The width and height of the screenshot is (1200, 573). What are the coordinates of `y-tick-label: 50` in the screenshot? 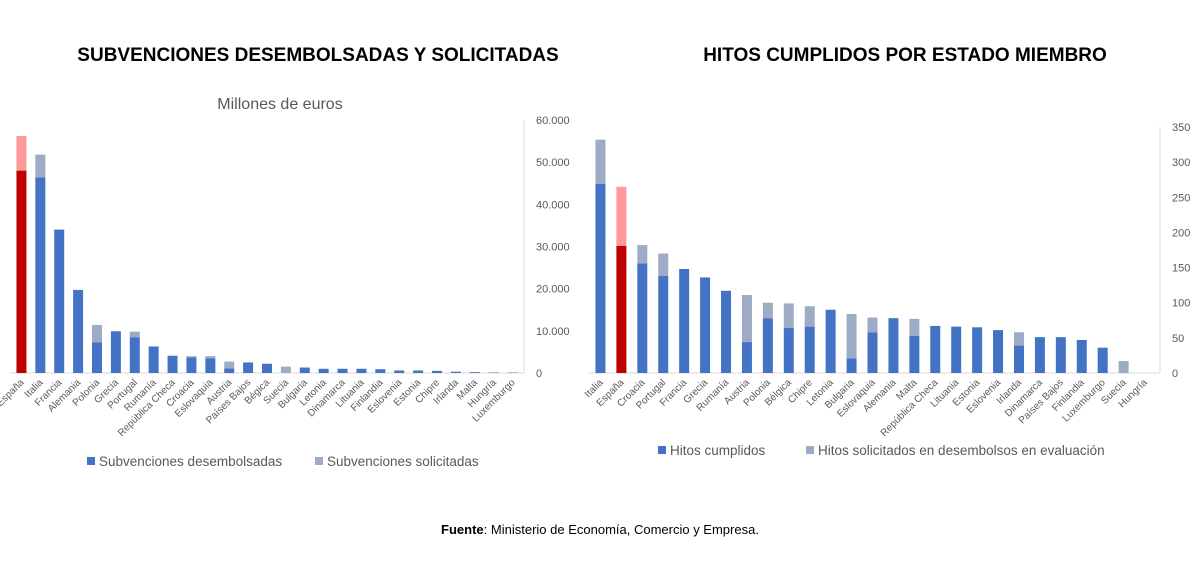 It's located at (1178, 339).